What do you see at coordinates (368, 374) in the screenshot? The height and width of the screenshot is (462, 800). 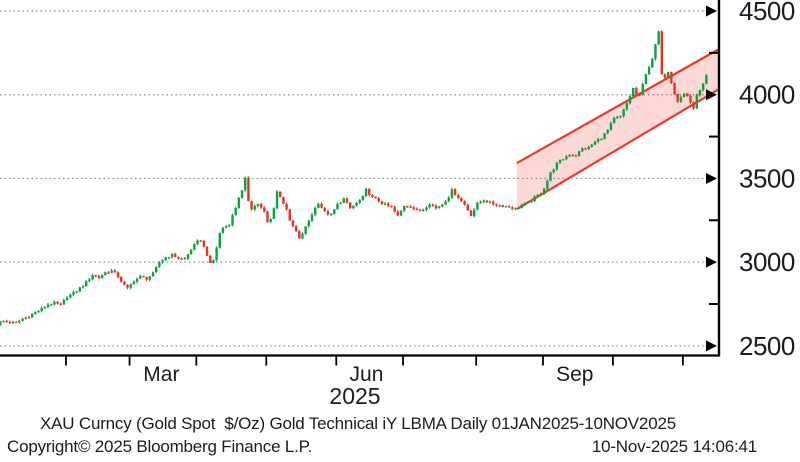 I see `x-axis-labels: Mar Jun Sep` at bounding box center [368, 374].